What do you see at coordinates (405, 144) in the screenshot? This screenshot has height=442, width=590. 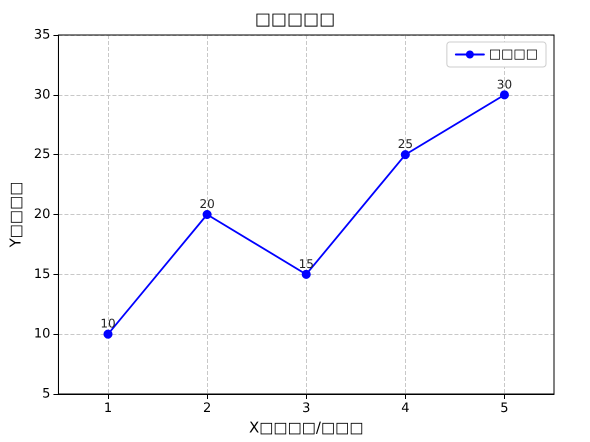 I see `data-label: 25` at bounding box center [405, 144].